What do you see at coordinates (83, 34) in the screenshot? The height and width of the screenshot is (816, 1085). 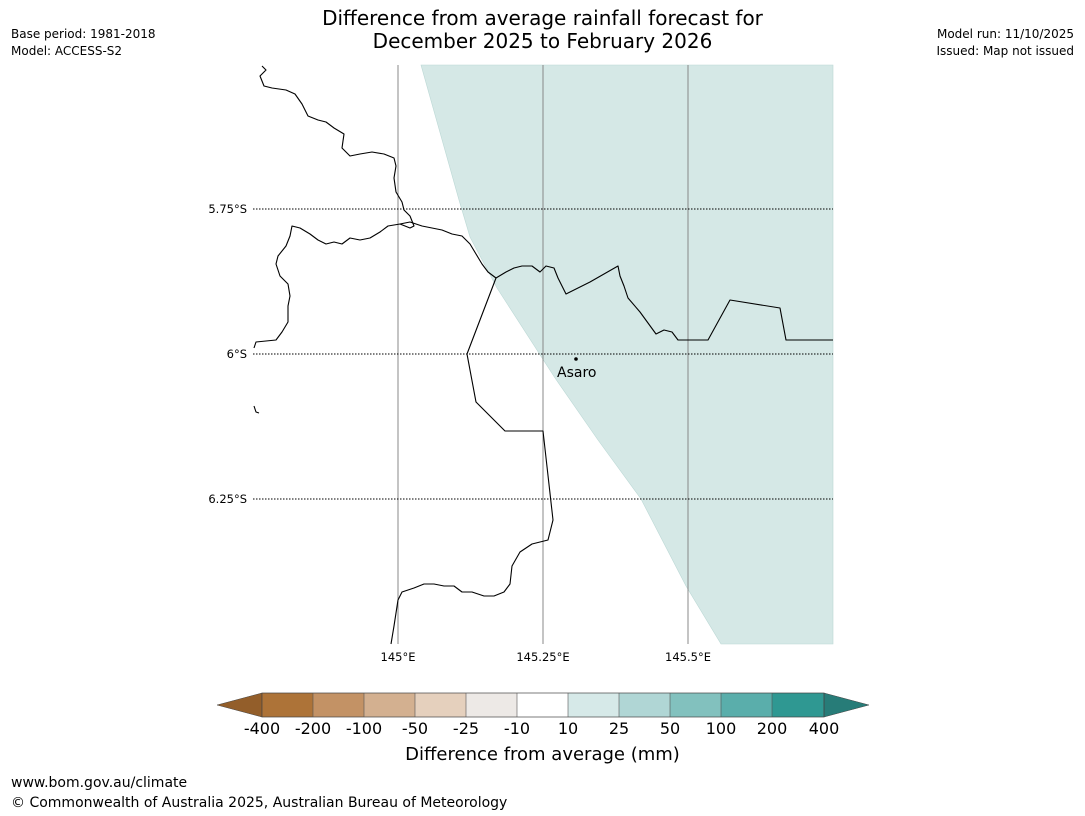 I see `base-period: Base period: 1981-2018` at bounding box center [83, 34].